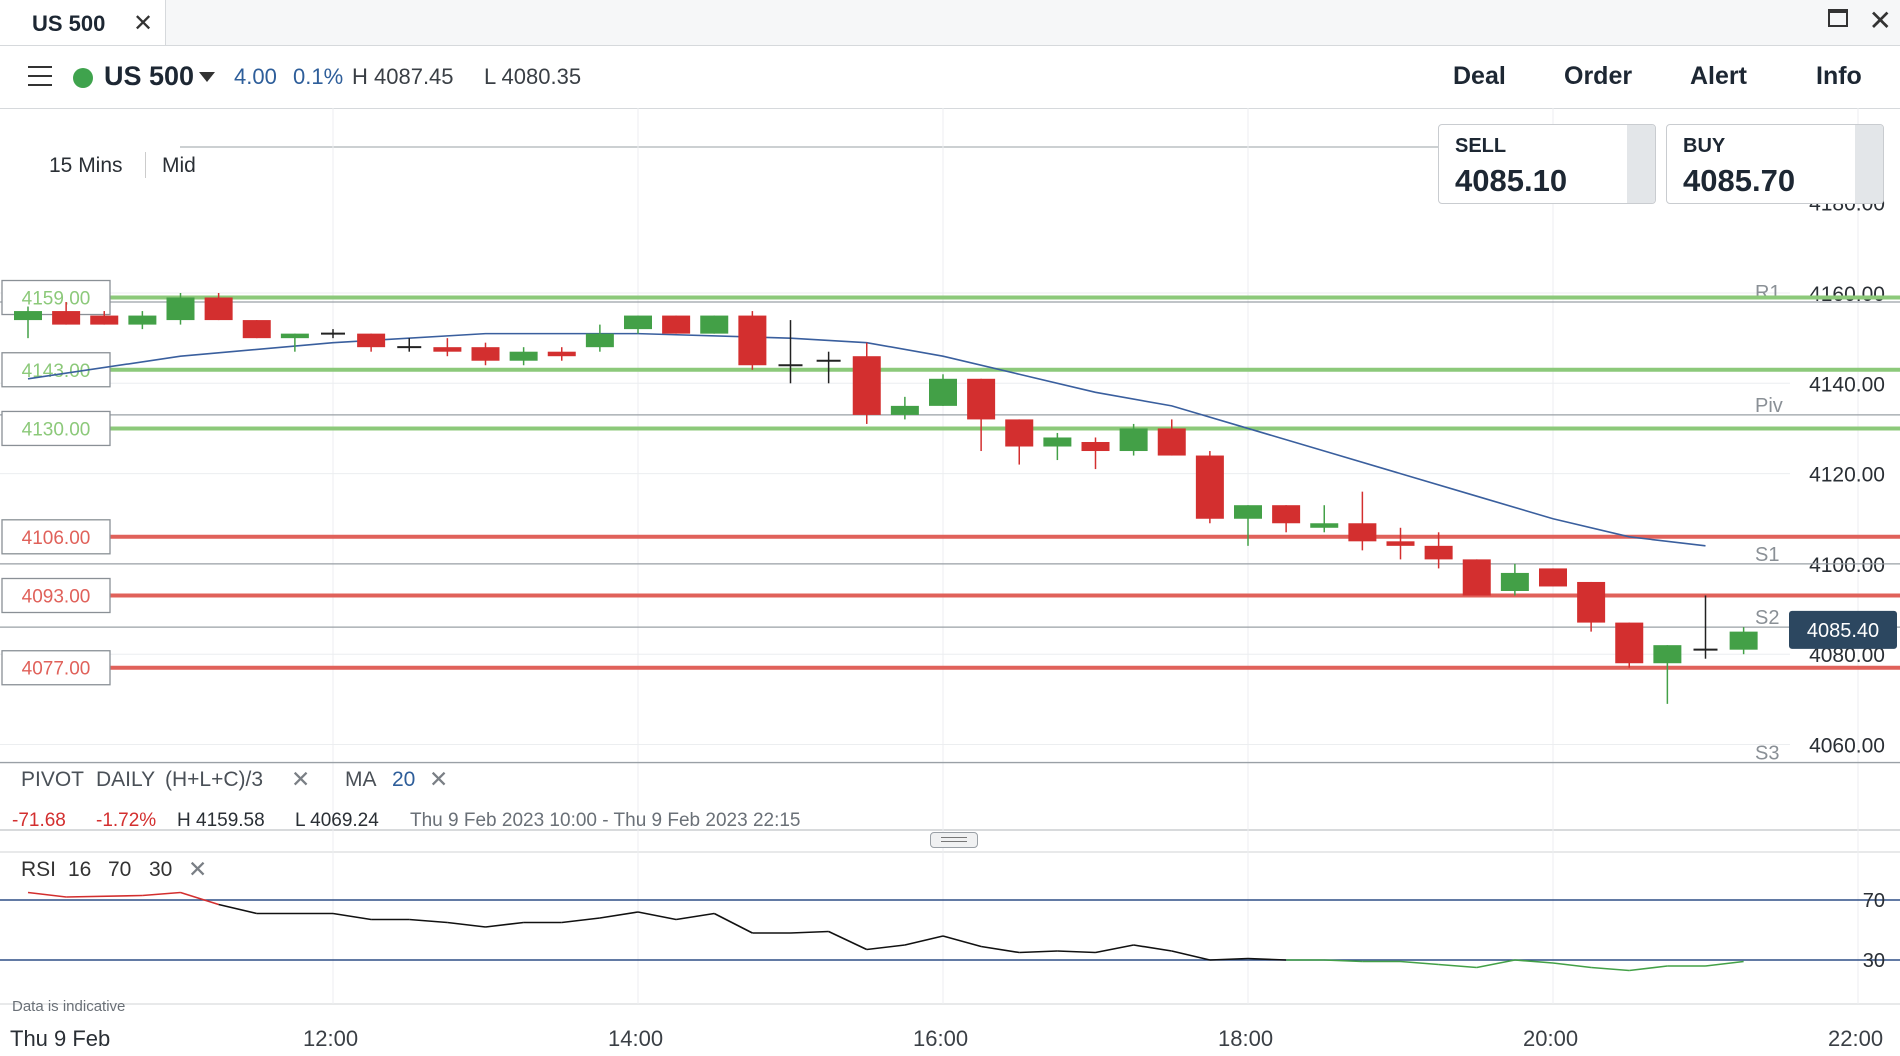  What do you see at coordinates (1739, 180) in the screenshot?
I see `buy-price: 4085.70` at bounding box center [1739, 180].